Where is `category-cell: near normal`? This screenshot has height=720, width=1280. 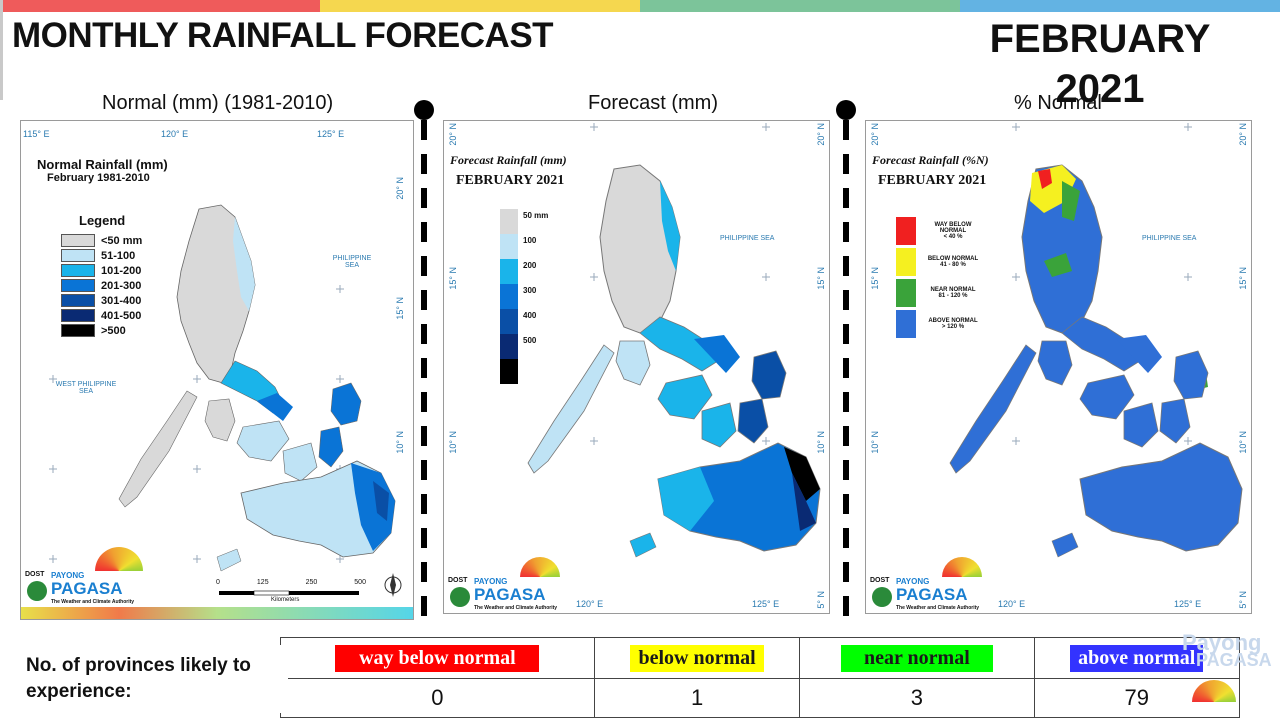 category-cell: near normal is located at coordinates (917, 658).